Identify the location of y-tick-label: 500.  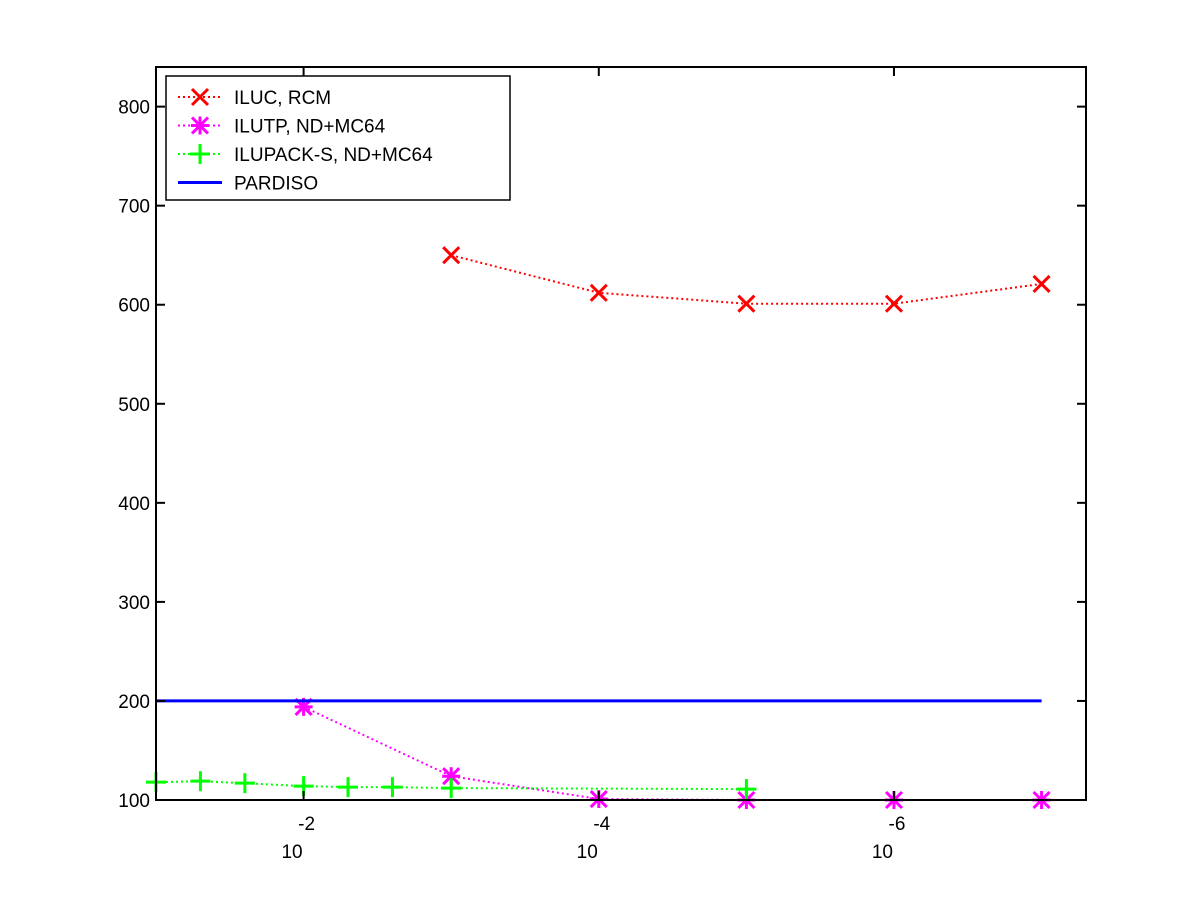
(134, 405).